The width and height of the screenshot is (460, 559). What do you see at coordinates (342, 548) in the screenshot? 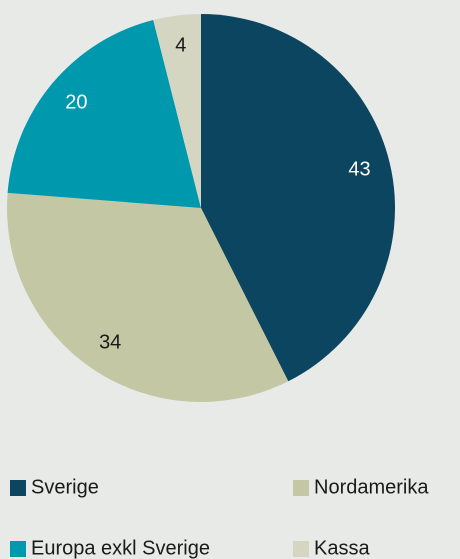
I see `legend-label: Kassa` at bounding box center [342, 548].